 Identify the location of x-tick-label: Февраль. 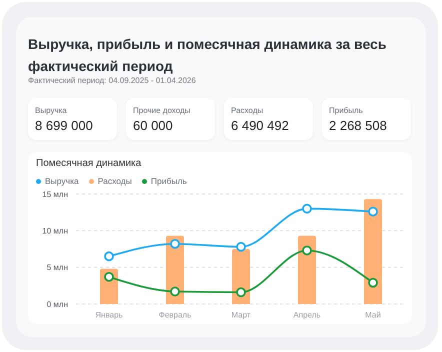
(175, 315).